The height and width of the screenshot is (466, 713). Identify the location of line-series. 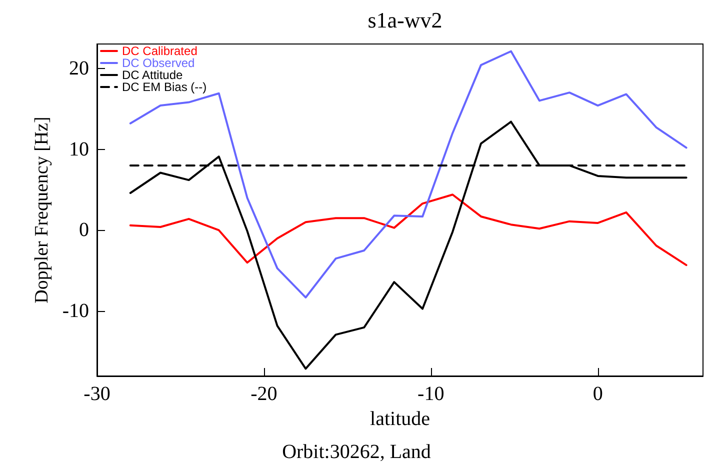
(408, 230).